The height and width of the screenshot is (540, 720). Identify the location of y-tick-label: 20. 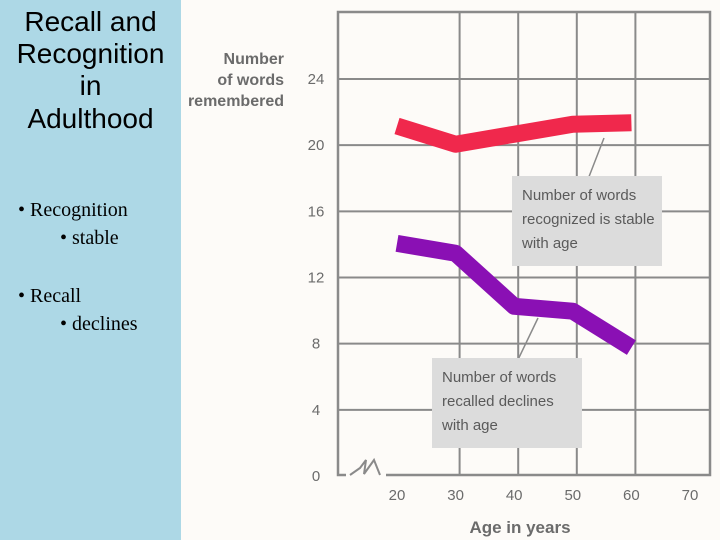
(316, 145).